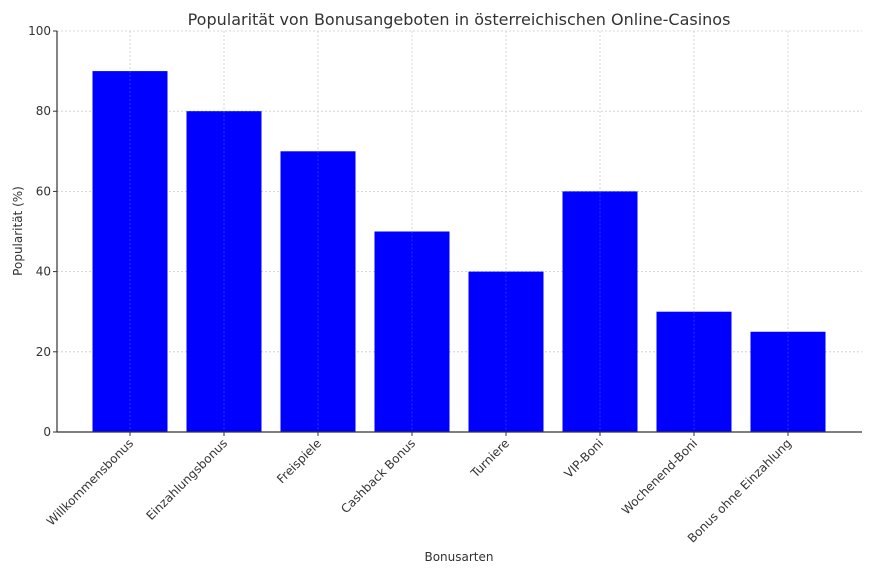  I want to click on x-tick-label: Cashback Bonus, so click(378, 476).